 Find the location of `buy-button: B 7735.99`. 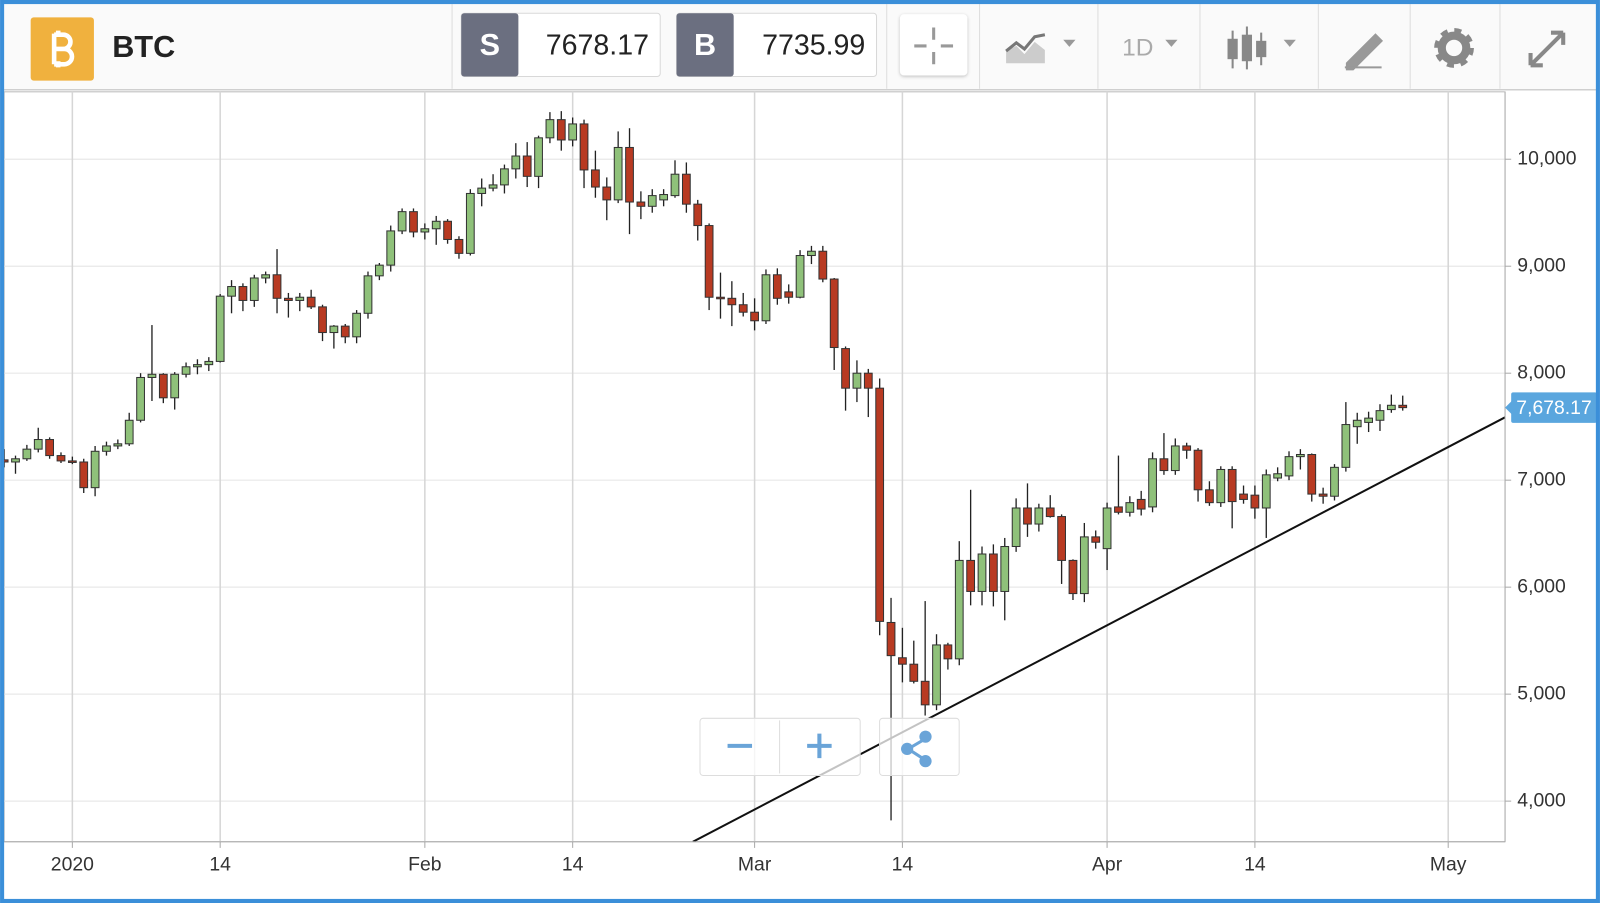

buy-button: B 7735.99 is located at coordinates (777, 45).